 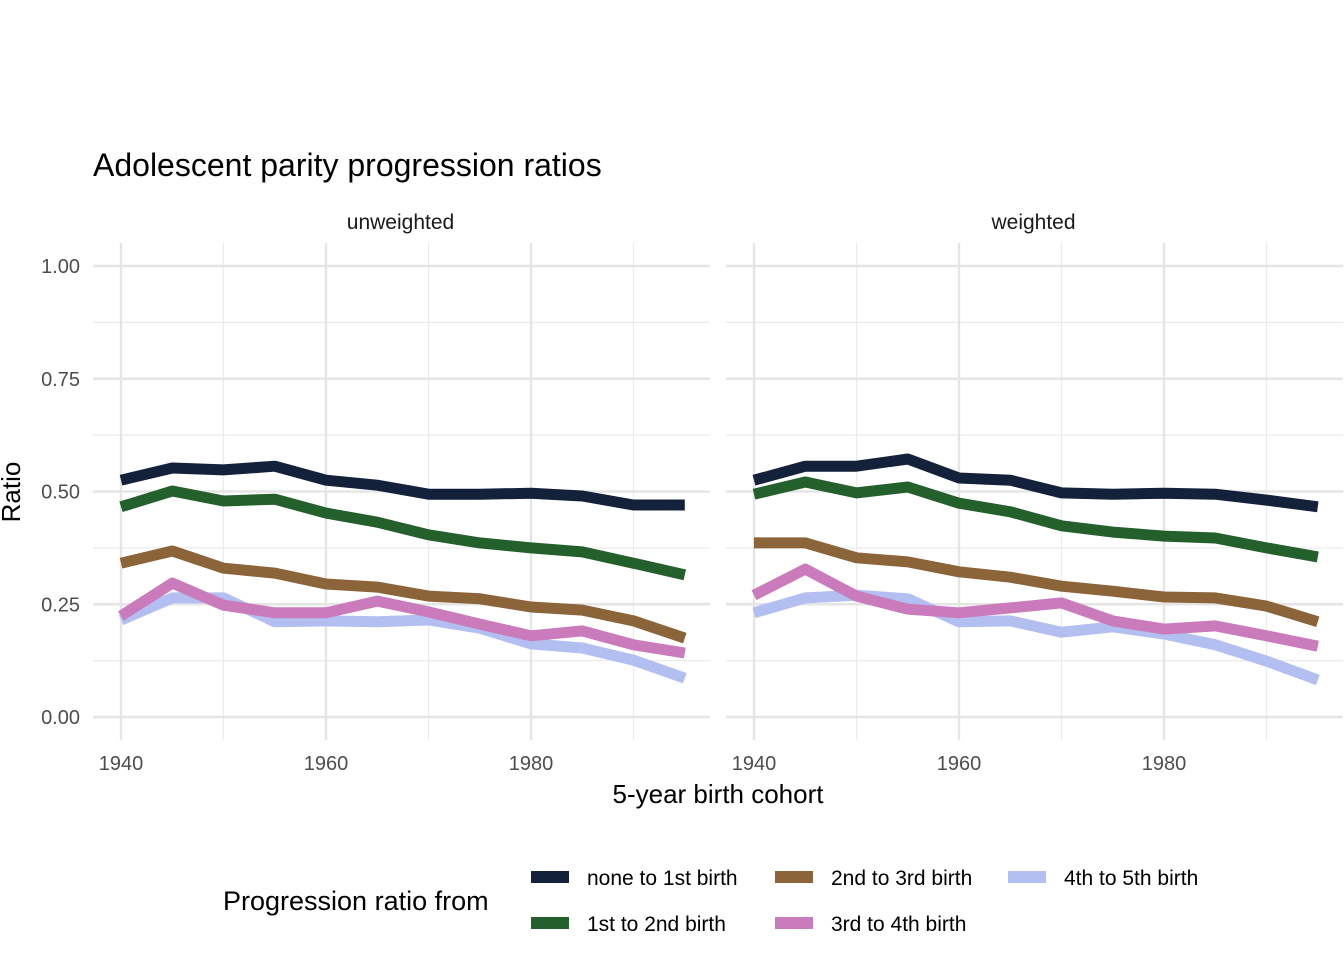 What do you see at coordinates (13, 492) in the screenshot?
I see `y-axis-label: Ratio` at bounding box center [13, 492].